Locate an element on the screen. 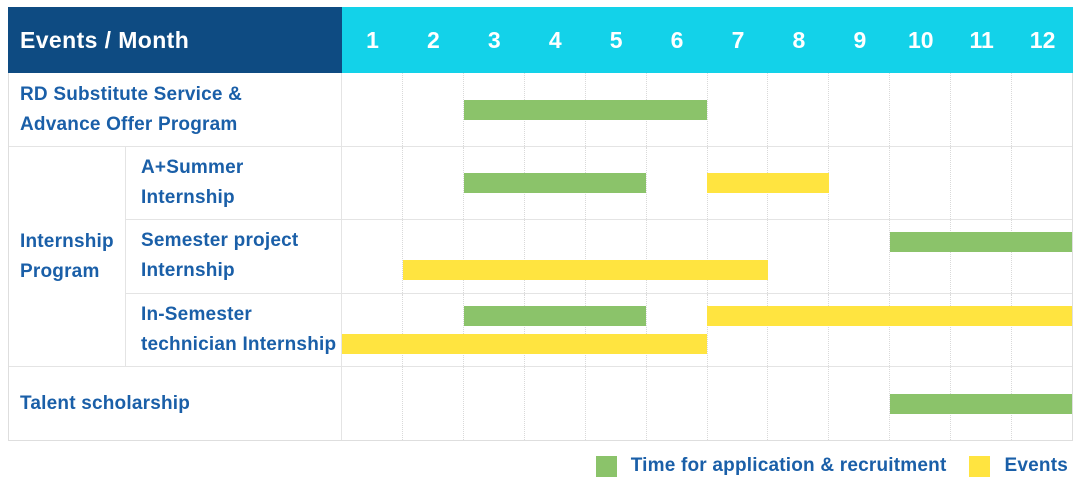 The width and height of the screenshot is (1080, 494). gantt-row-in-semester-technician-internship: In-Semester technician Internship is located at coordinates (599, 329).